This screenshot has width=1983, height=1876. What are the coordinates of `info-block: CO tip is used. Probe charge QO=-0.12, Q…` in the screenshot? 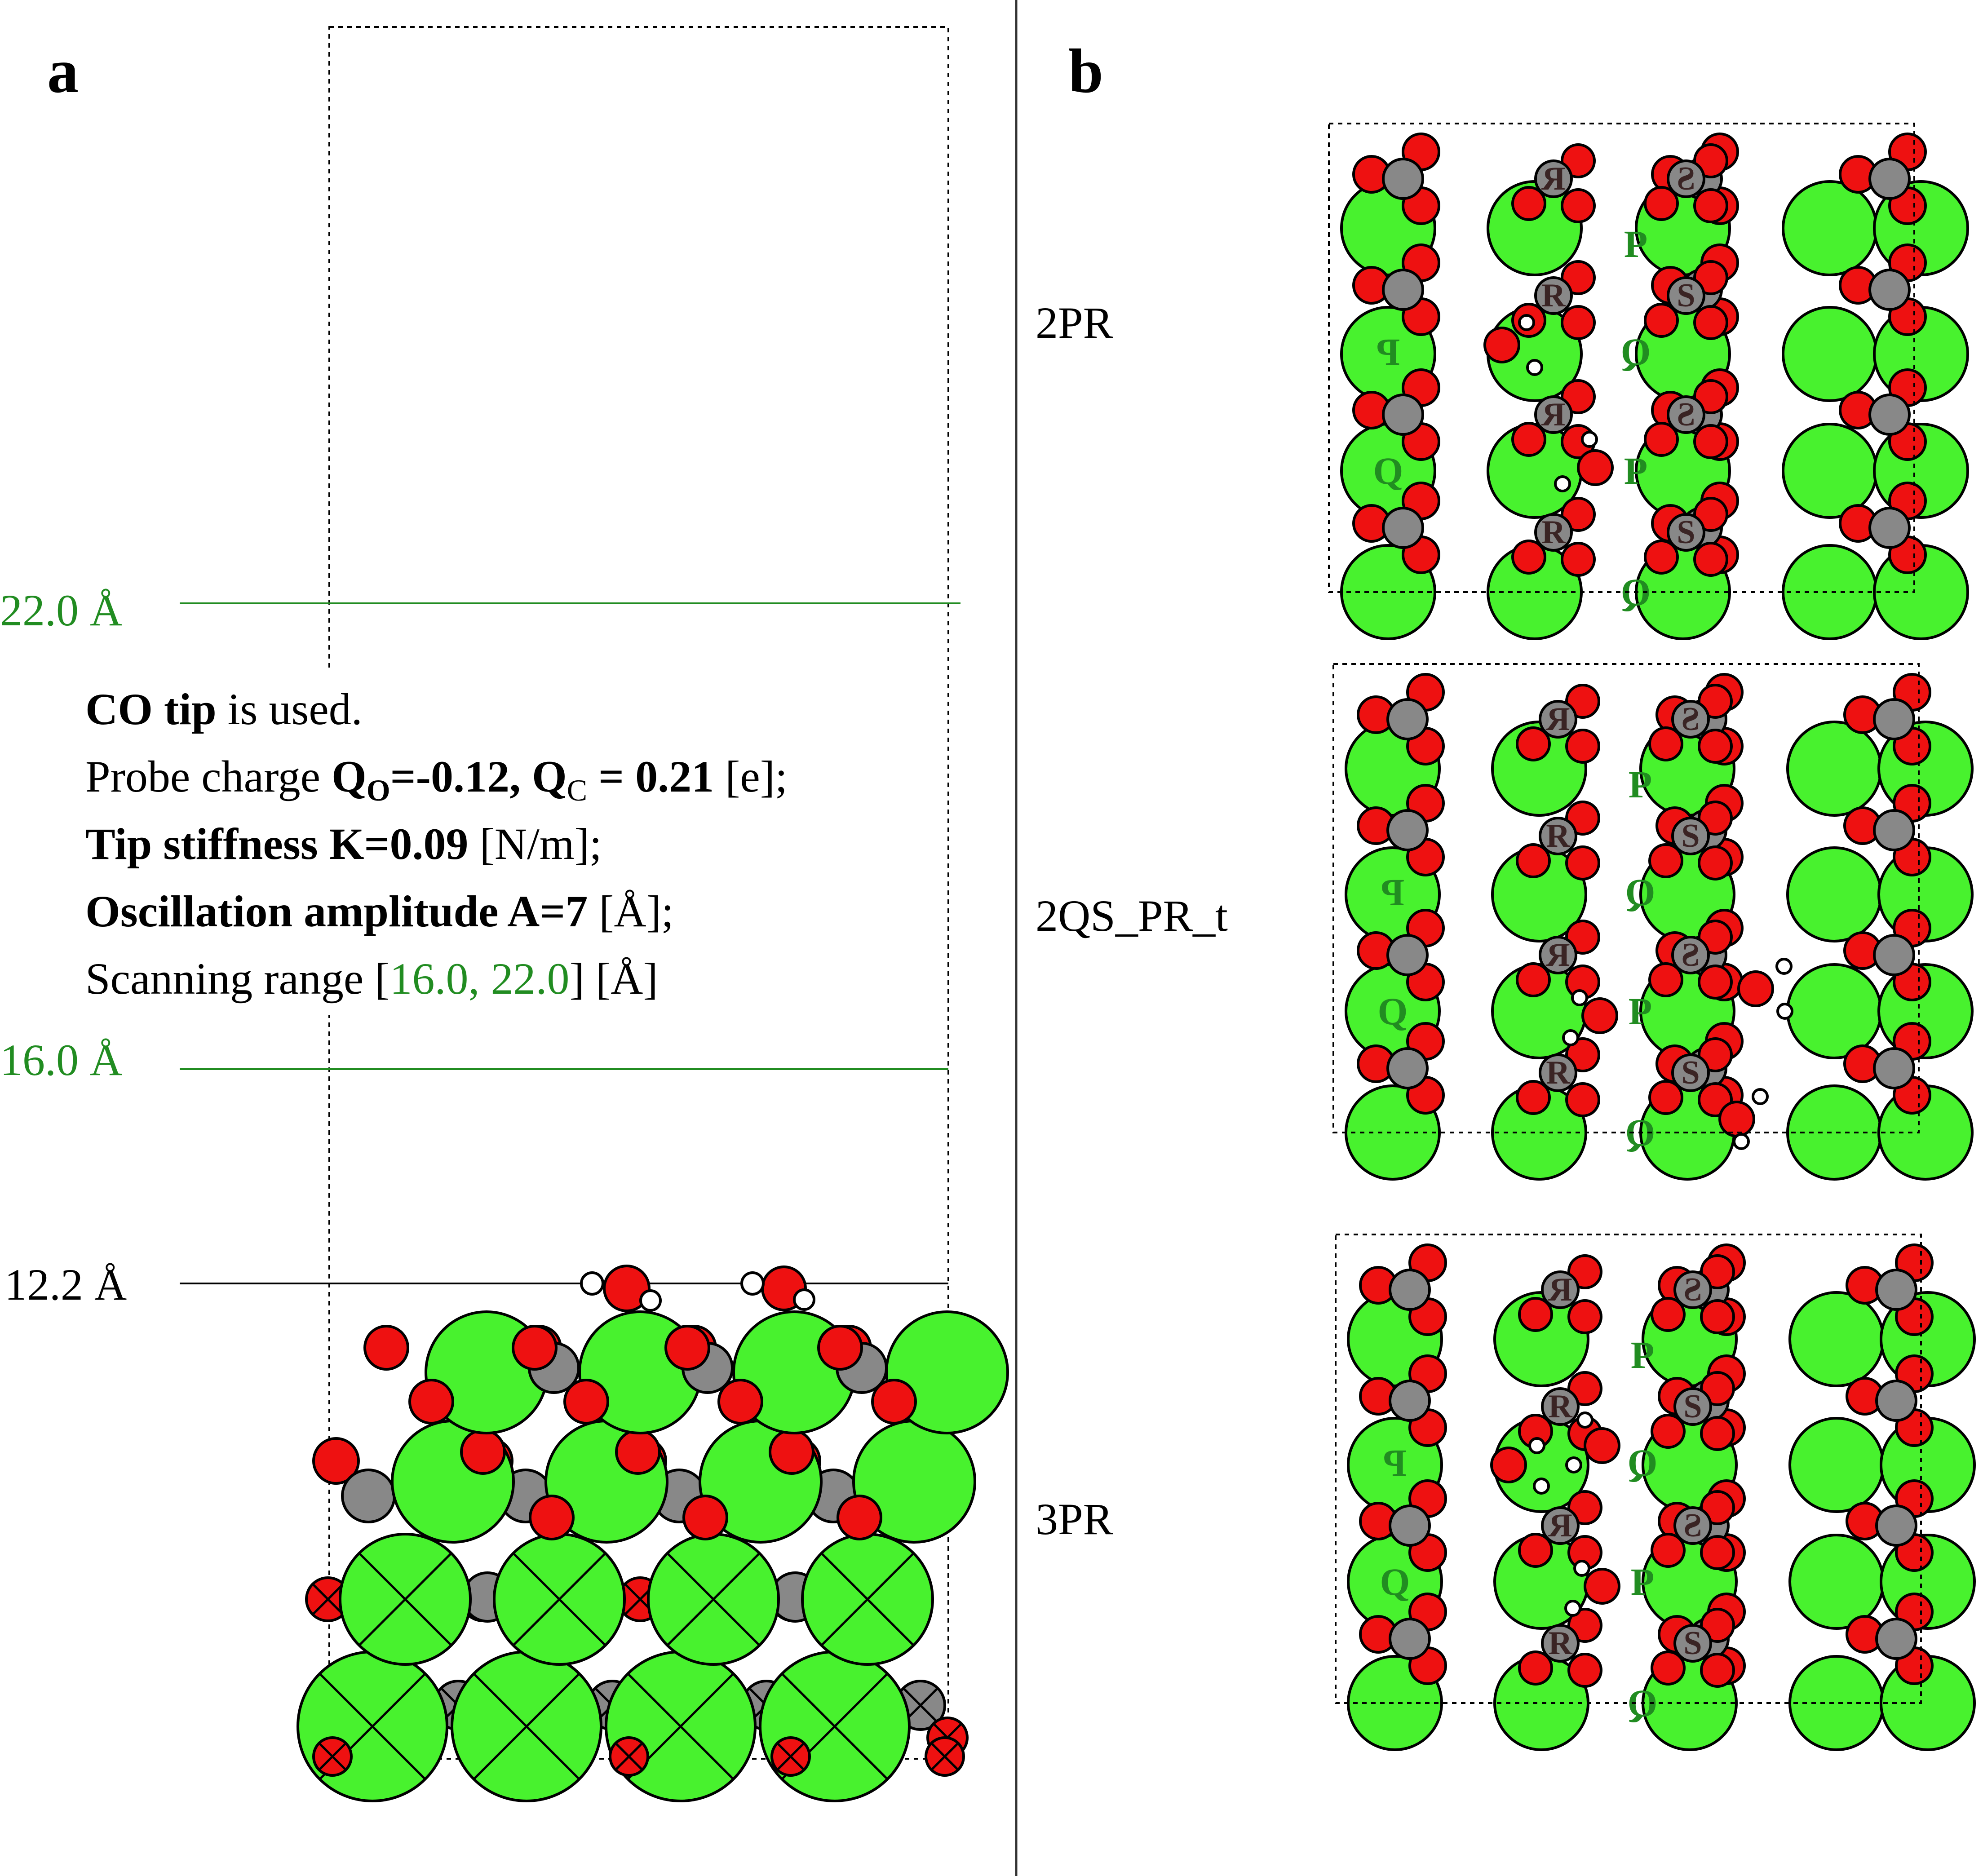 It's located at (436, 844).